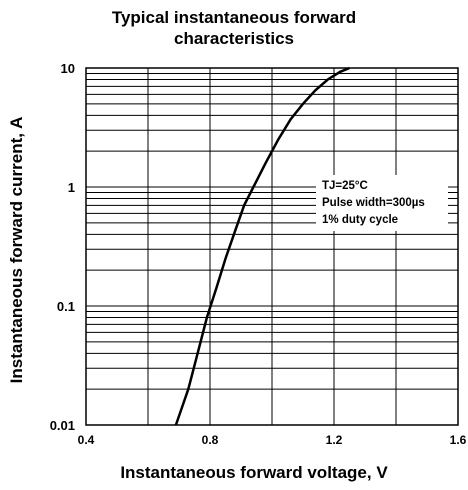 This screenshot has height=490, width=468. Describe the element at coordinates (458, 440) in the screenshot. I see `x-tick-label: 1.6` at that location.